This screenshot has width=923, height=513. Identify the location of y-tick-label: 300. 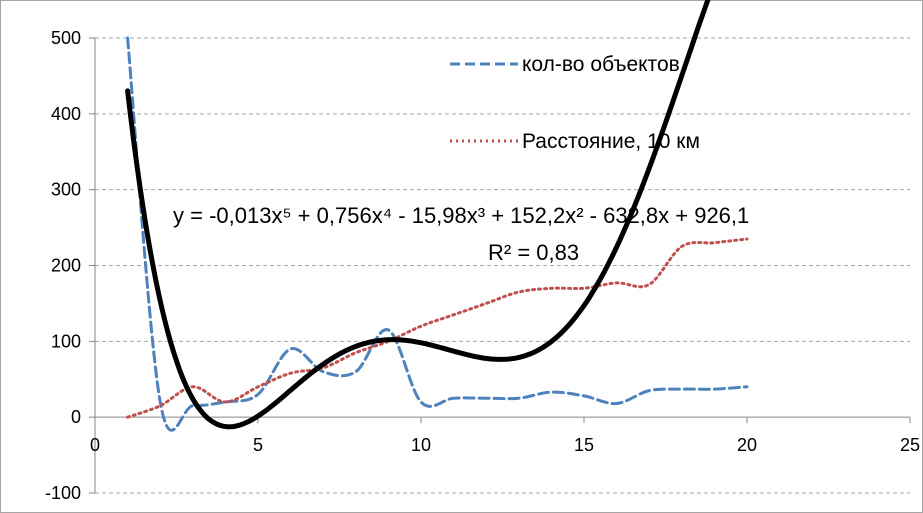
(66, 190).